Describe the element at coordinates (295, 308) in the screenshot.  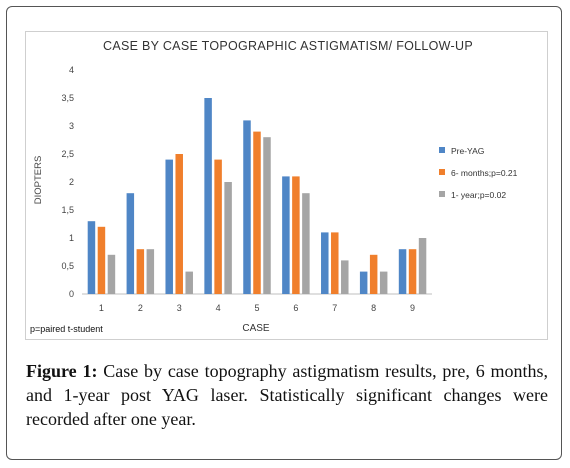
I see `x-tick-label: 6` at that location.